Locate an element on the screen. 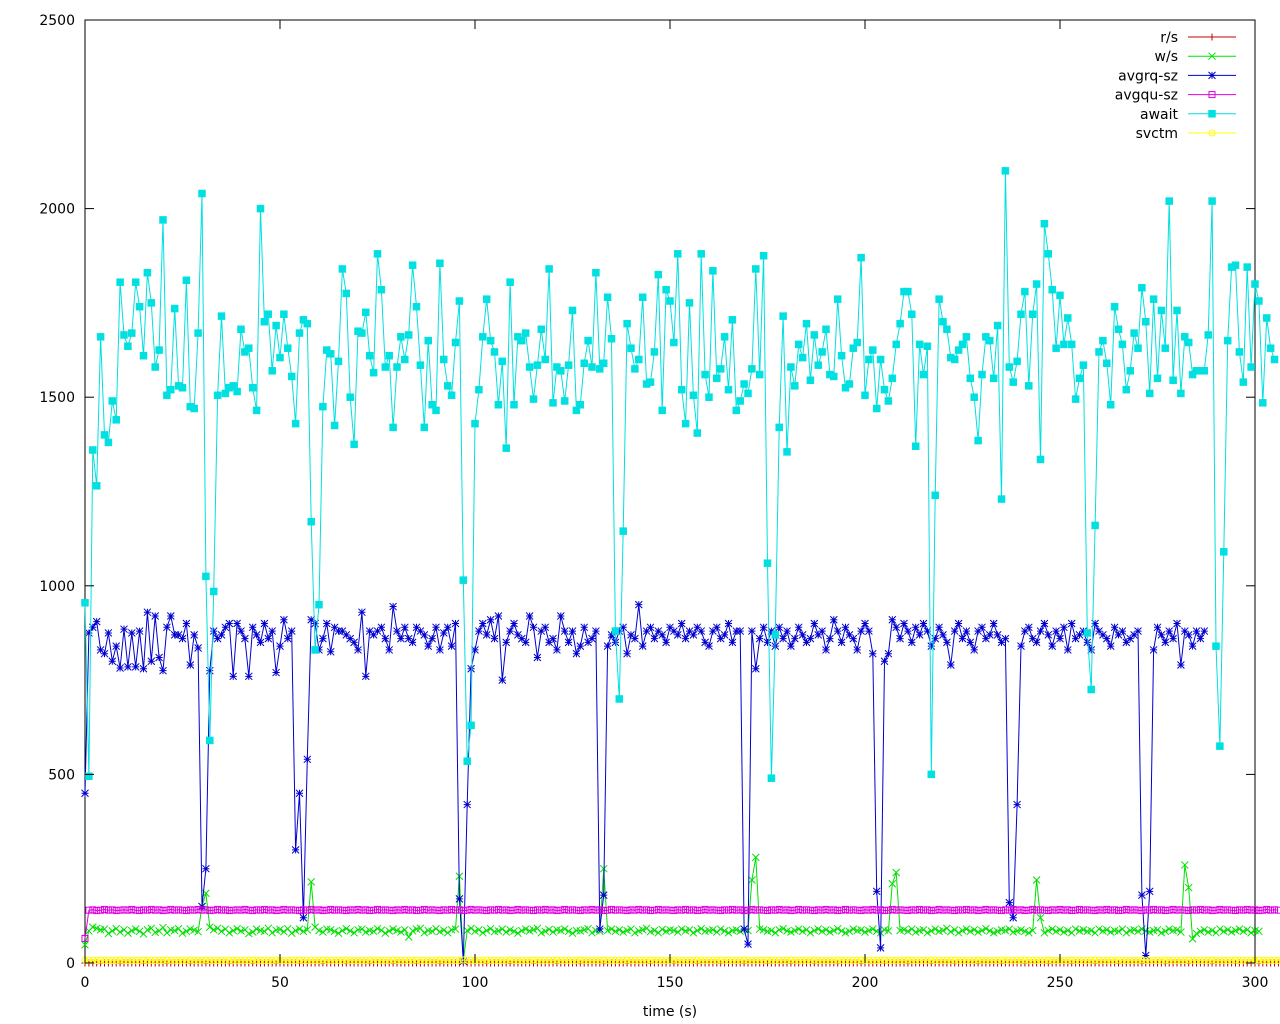 This screenshot has width=1280, height=1024. legend-item-r-s: r/s is located at coordinates (1198, 38).